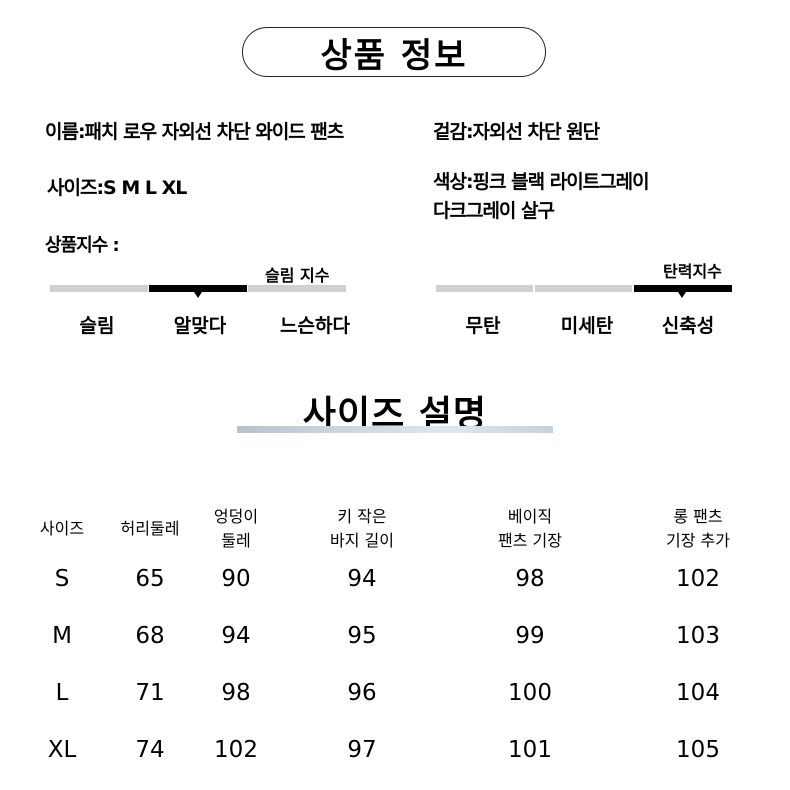  I want to click on product-sizes: 사이즈:S M L XL, so click(117, 188).